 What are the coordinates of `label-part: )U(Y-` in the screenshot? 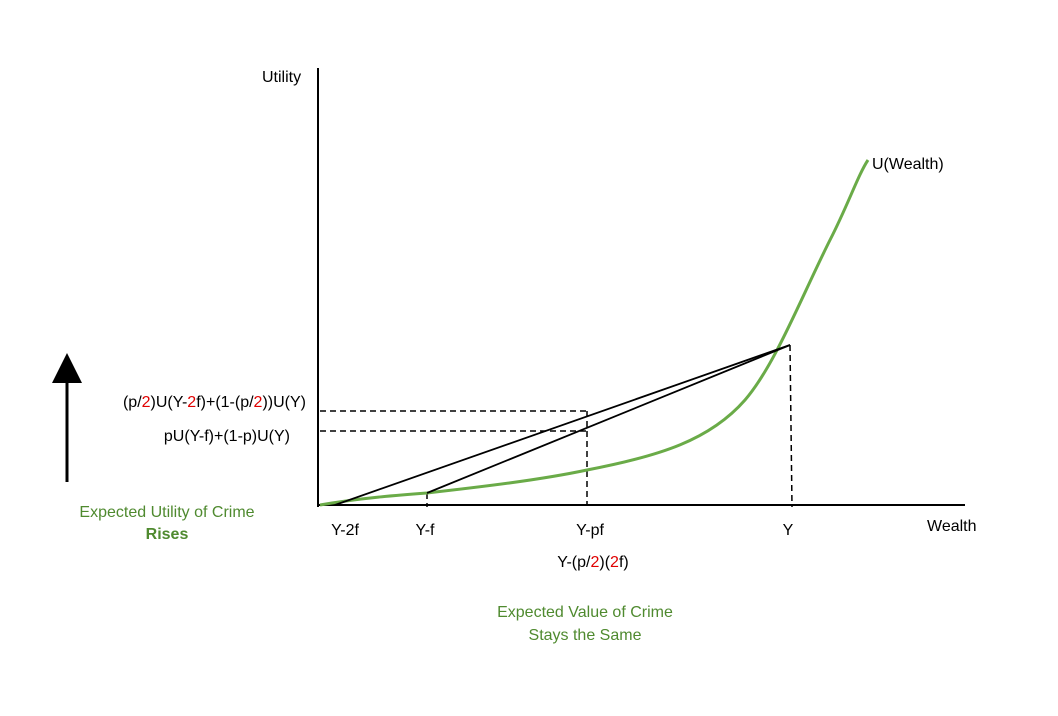 It's located at (169, 402).